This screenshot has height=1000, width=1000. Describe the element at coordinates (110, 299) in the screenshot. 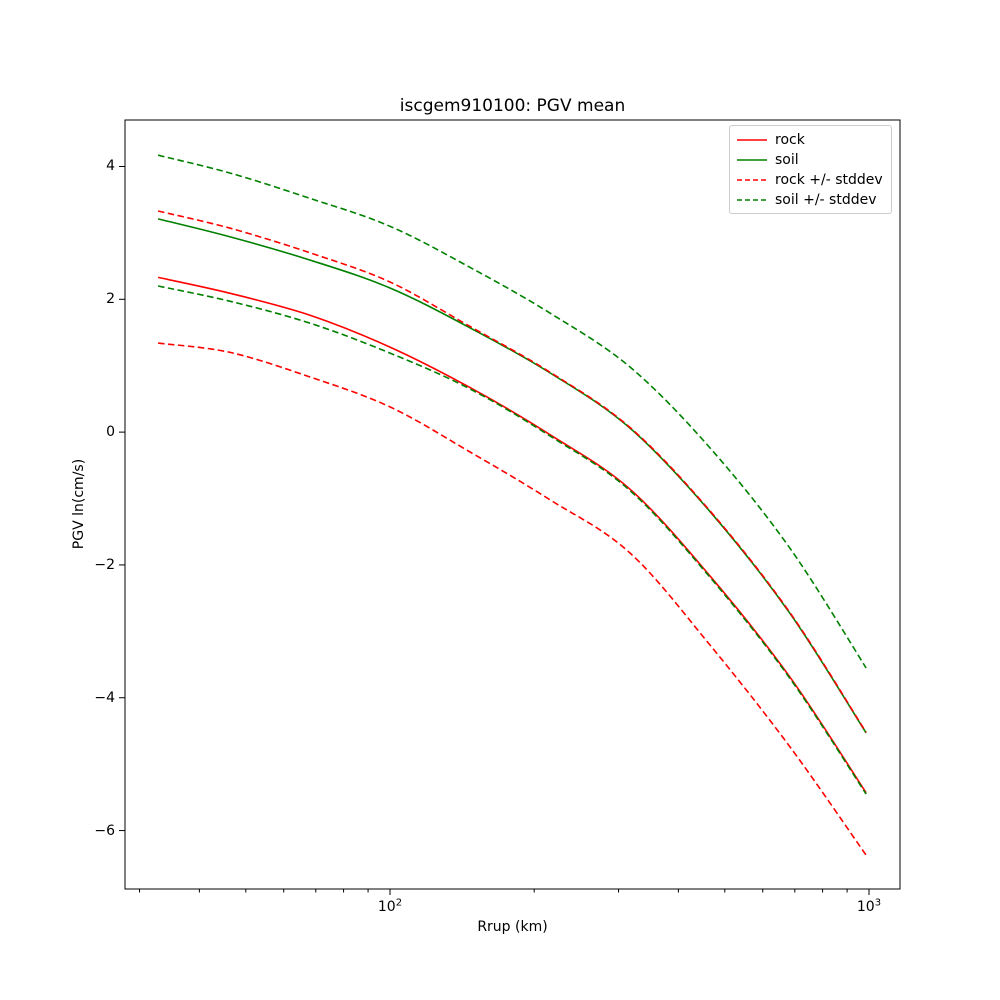

I see `y-tick-label: 2` at that location.